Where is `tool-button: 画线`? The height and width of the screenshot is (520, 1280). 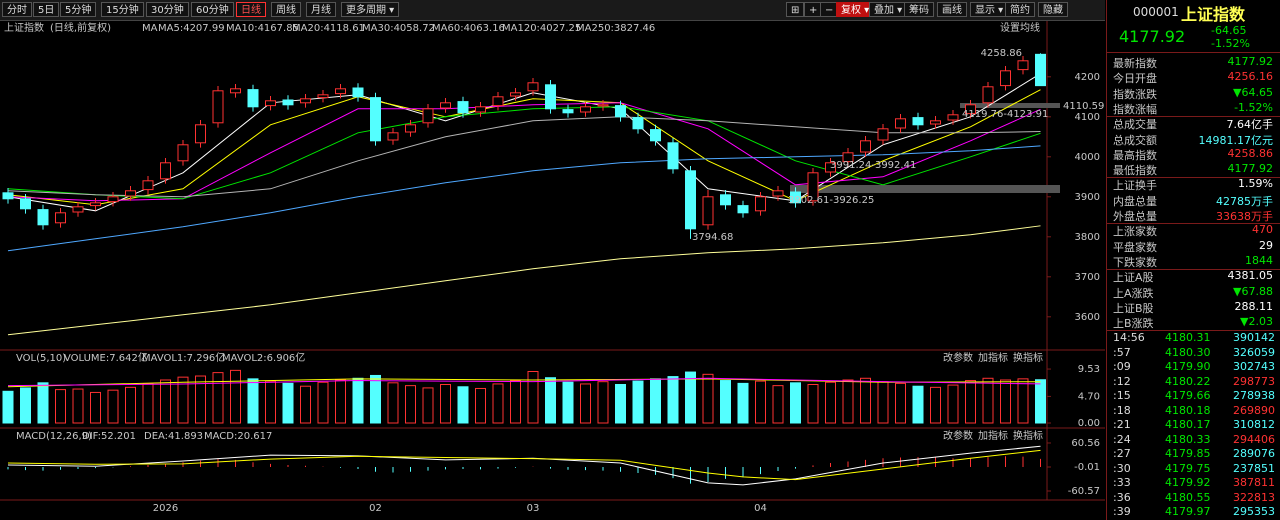 tool-button: 画线 is located at coordinates (952, 9).